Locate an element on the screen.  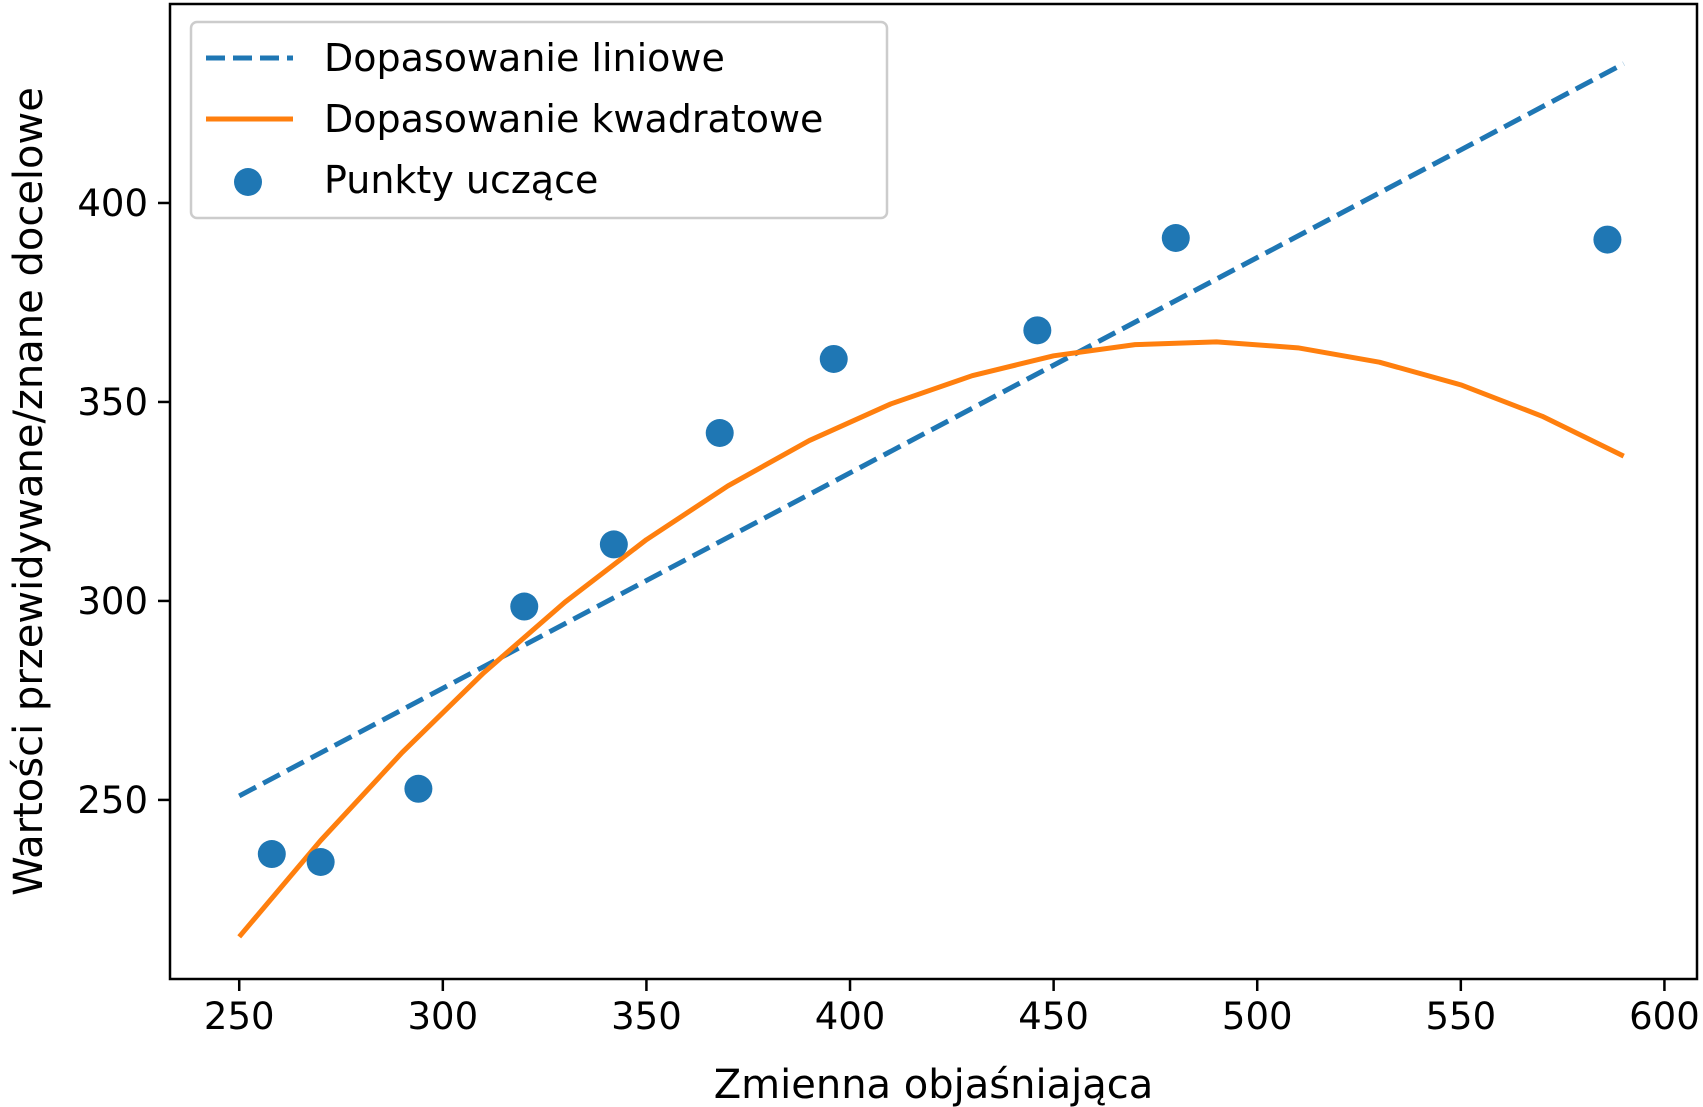
legend-box is located at coordinates (539, 120).